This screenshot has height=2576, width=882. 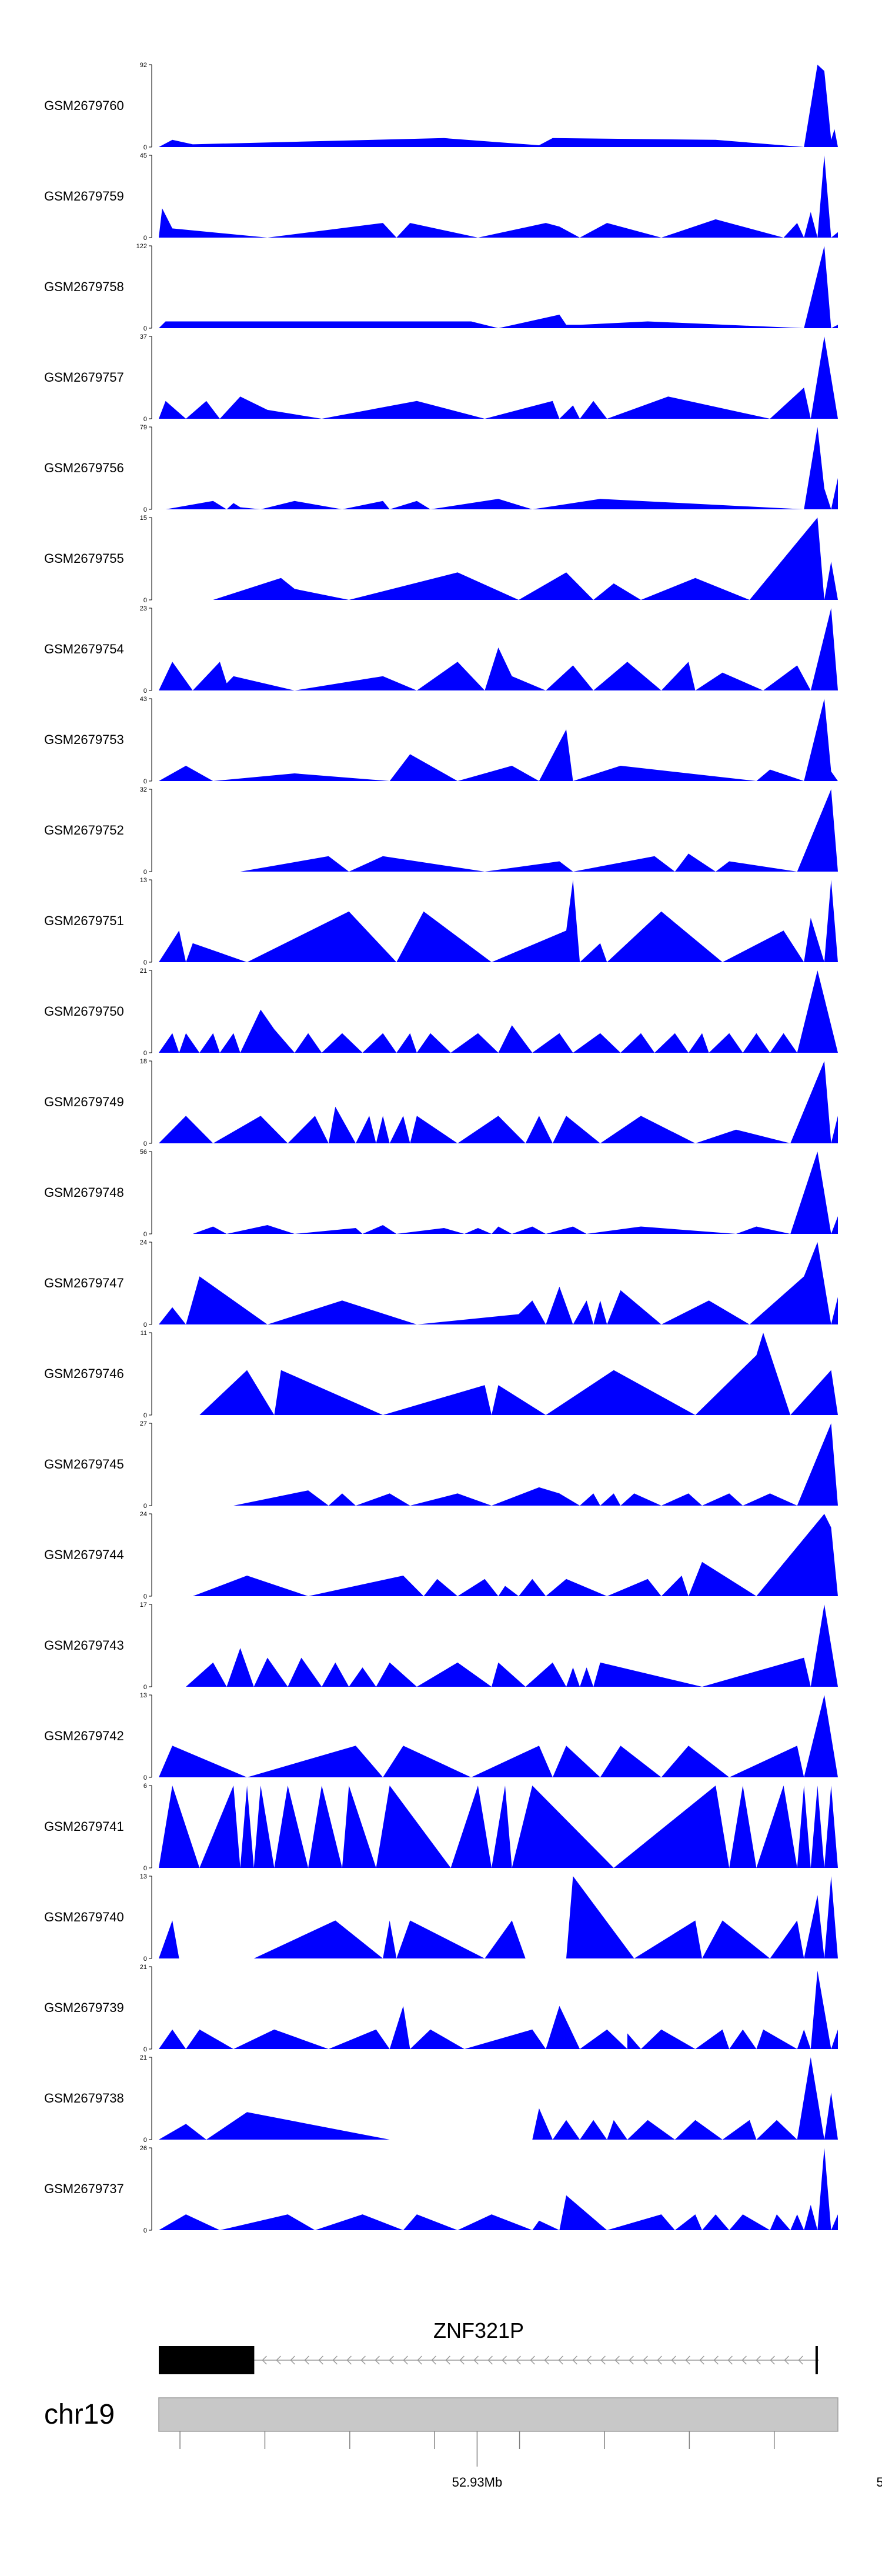 I want to click on y-max-label: 45, so click(x=143, y=155).